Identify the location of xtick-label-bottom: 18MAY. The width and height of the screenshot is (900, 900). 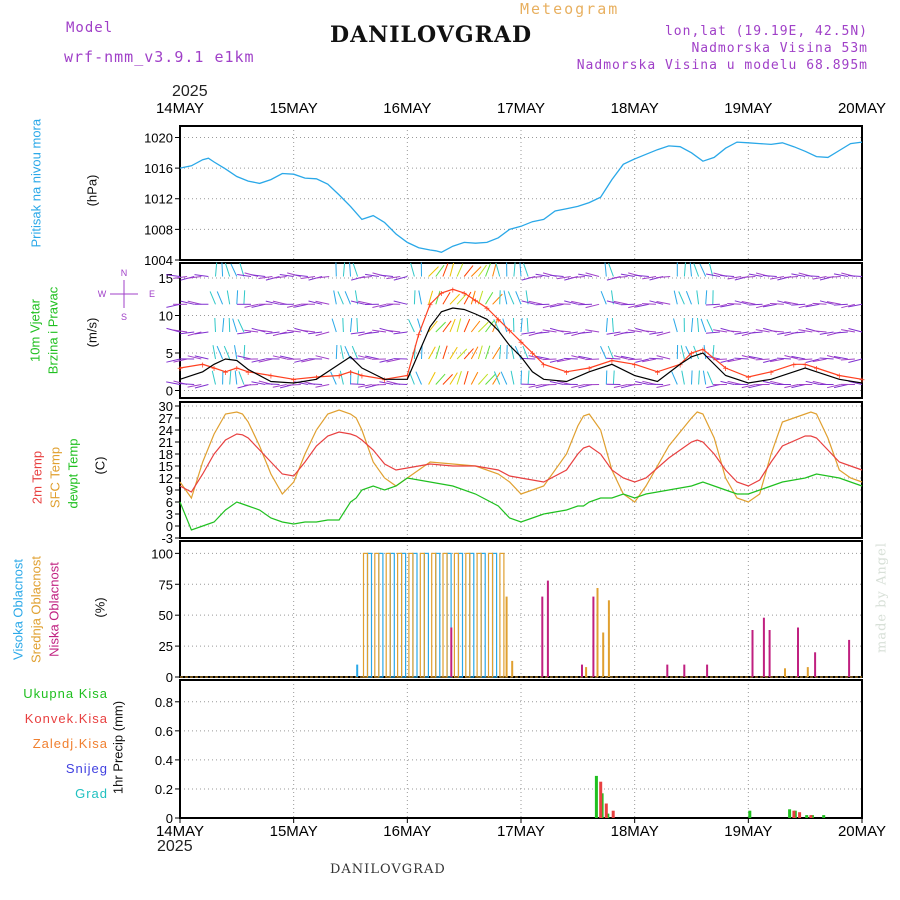
(635, 831).